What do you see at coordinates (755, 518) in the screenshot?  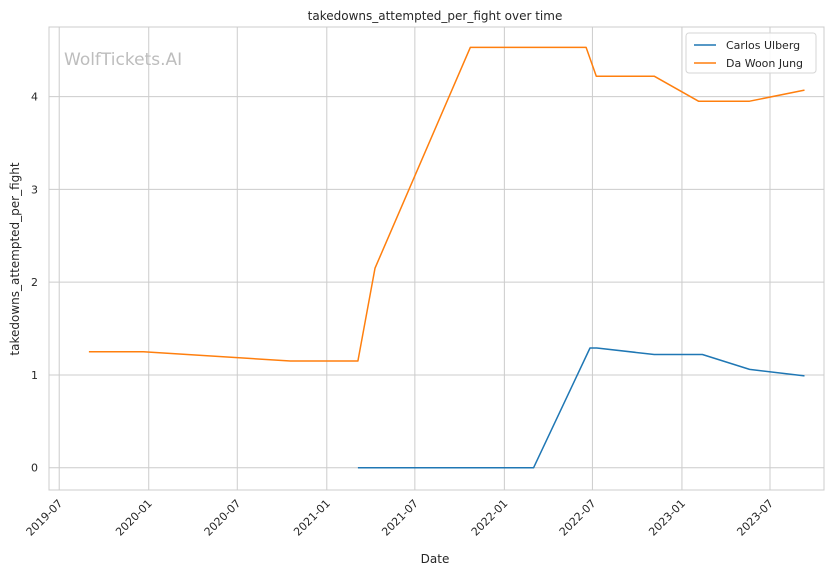 I see `x-tick-label: 2023-07` at bounding box center [755, 518].